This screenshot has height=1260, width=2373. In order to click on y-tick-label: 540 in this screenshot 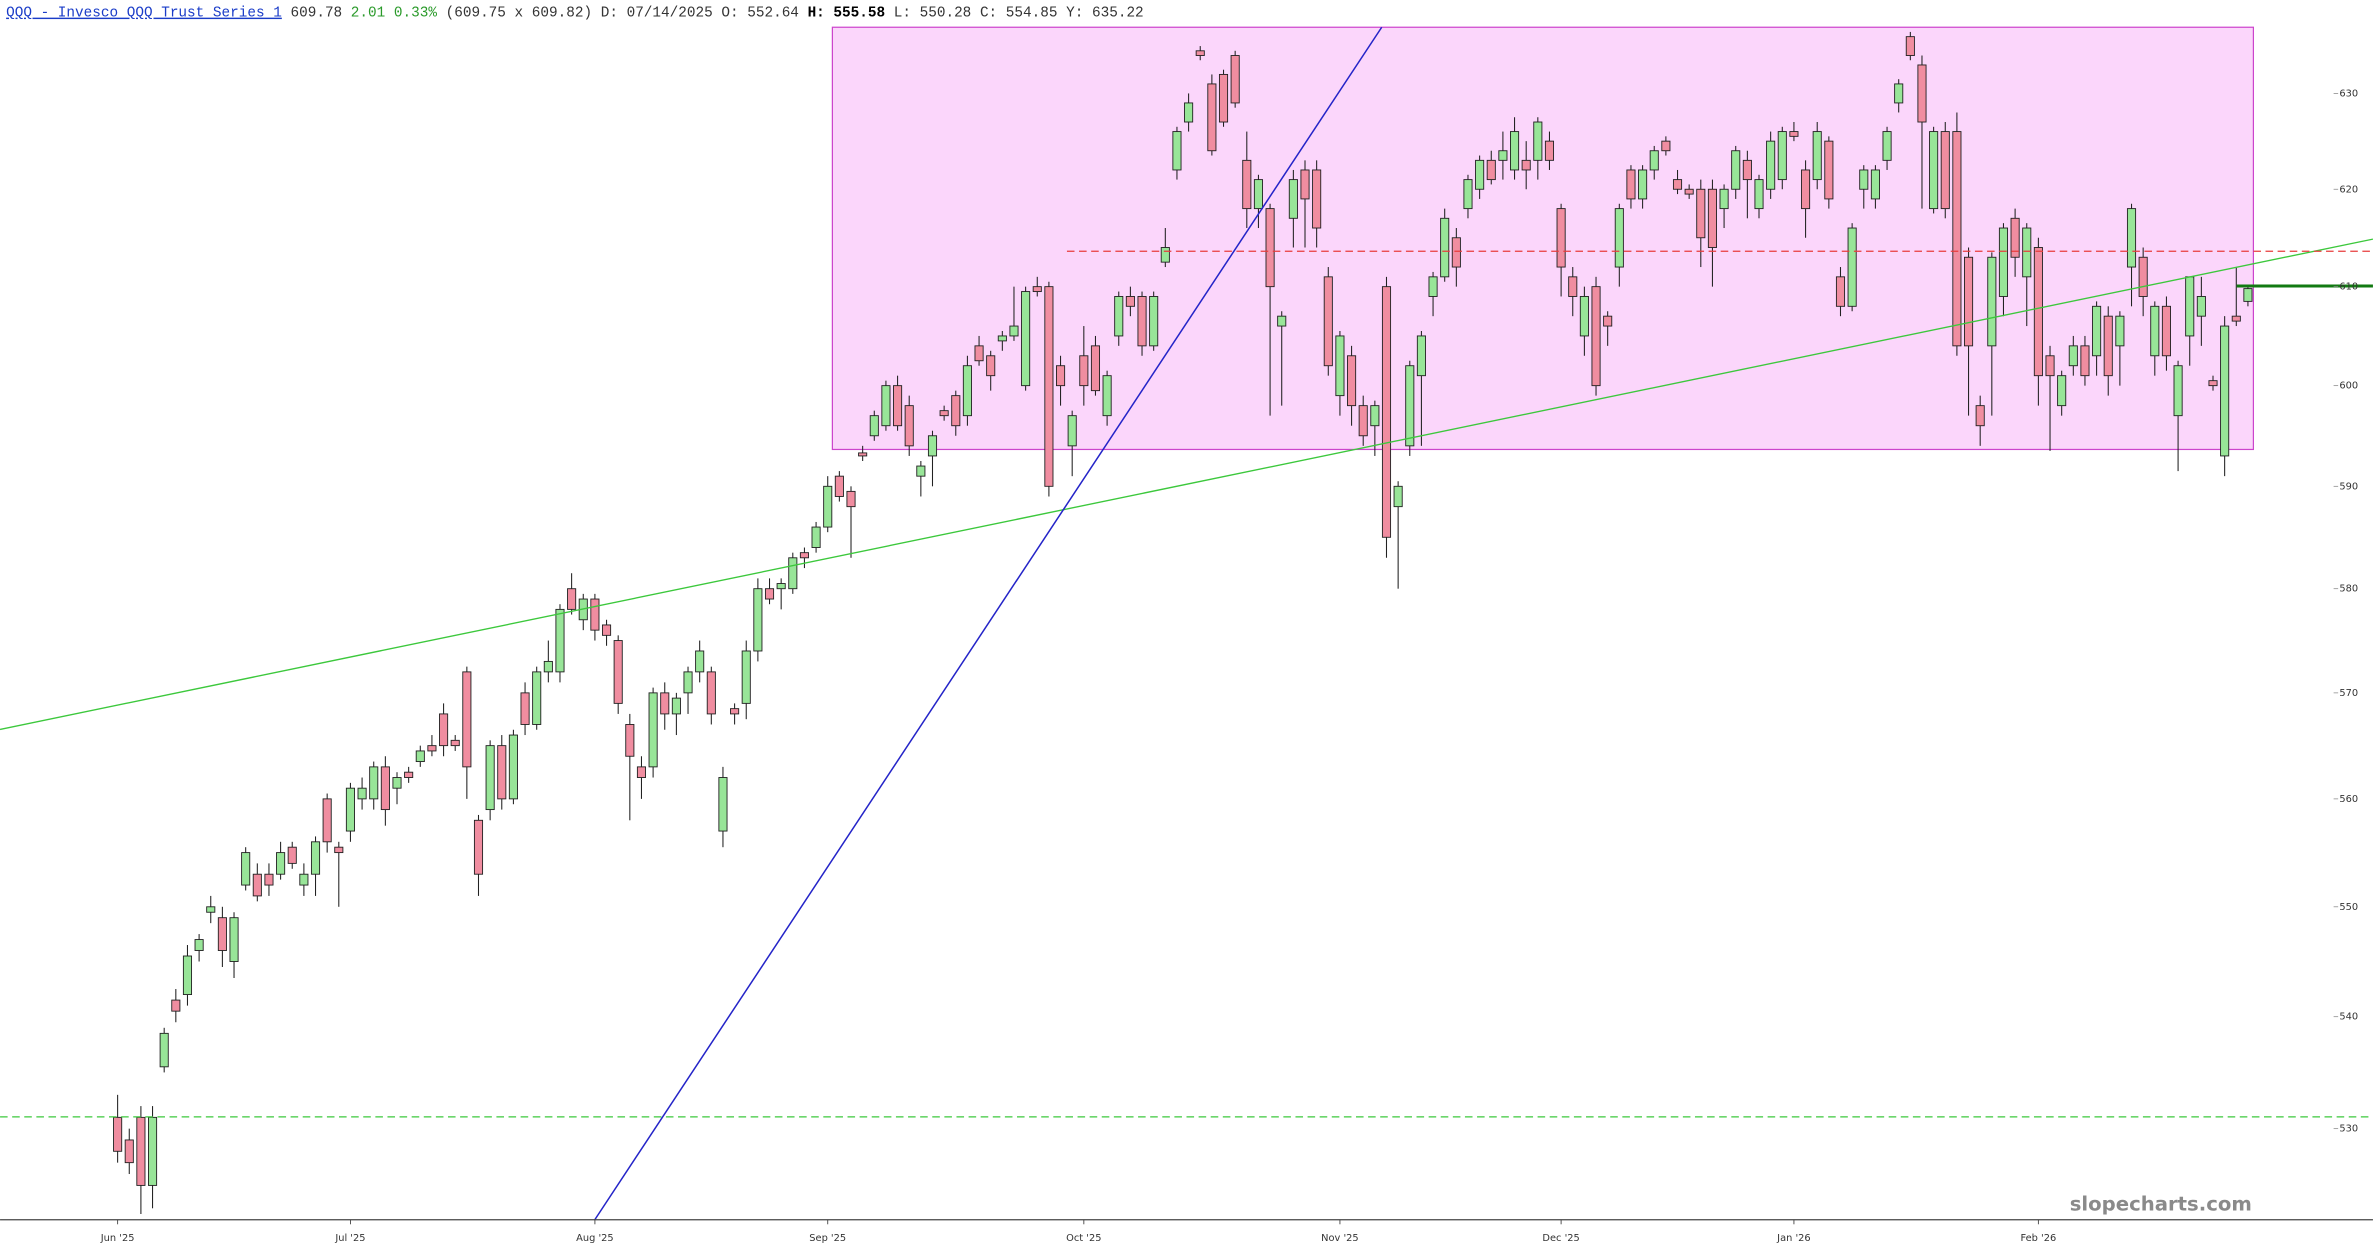, I will do `click(2348, 1017)`.